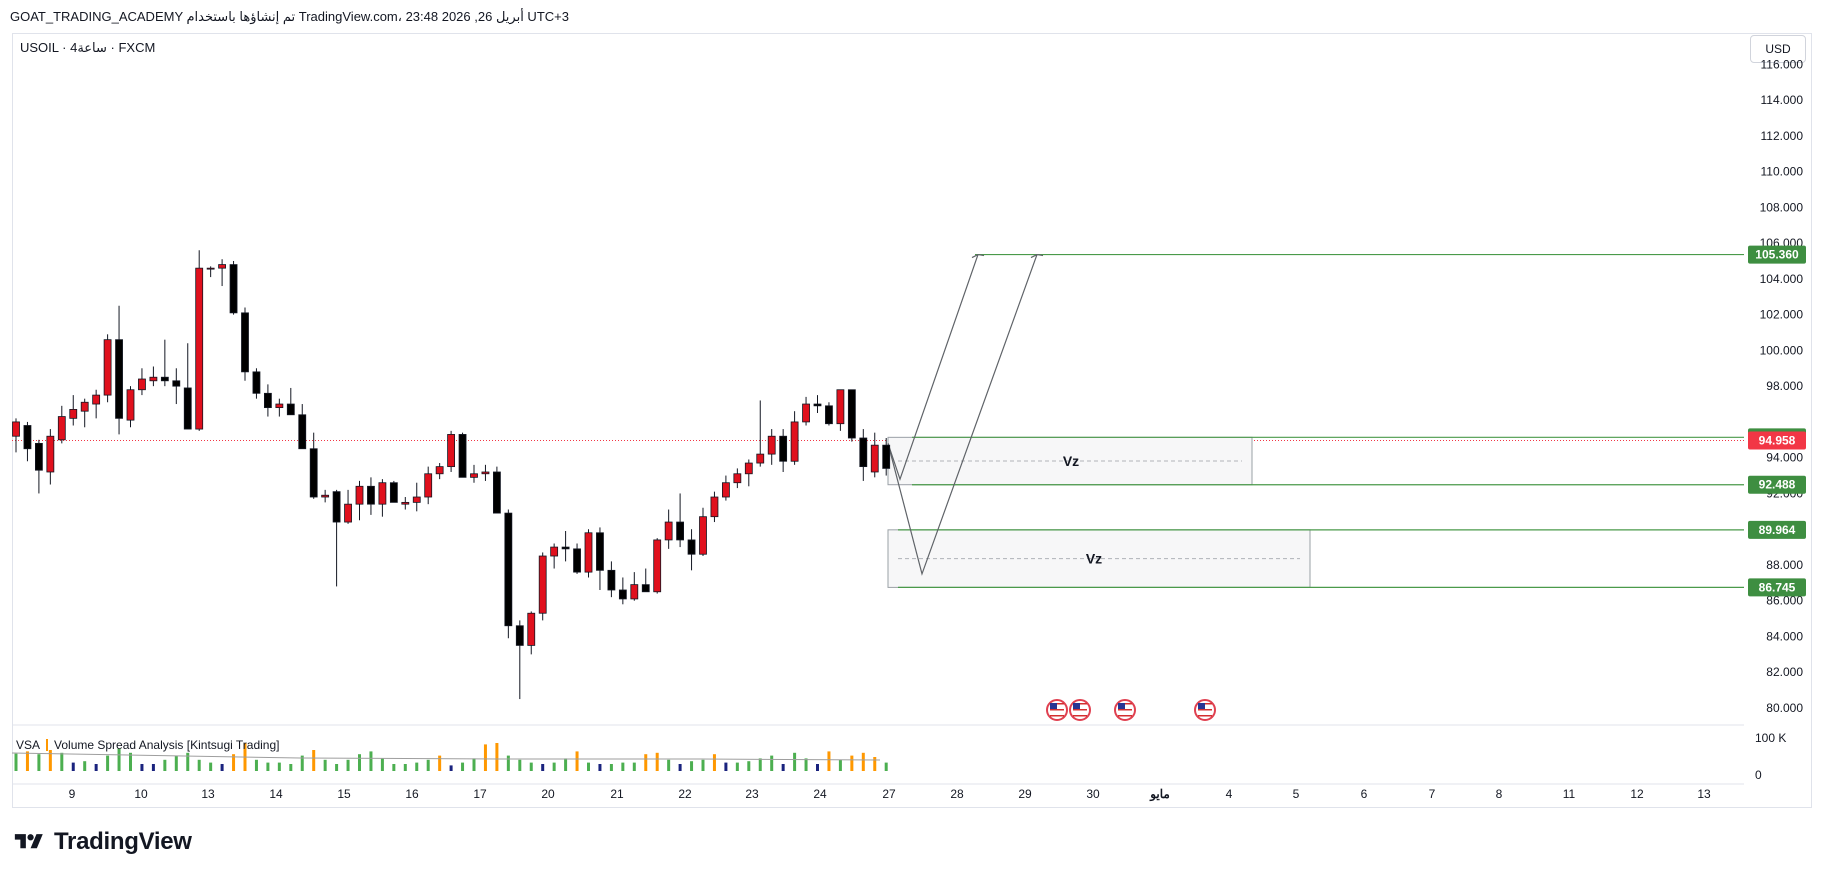 The width and height of the screenshot is (1824, 876). I want to click on currency-button: USD, so click(1778, 49).